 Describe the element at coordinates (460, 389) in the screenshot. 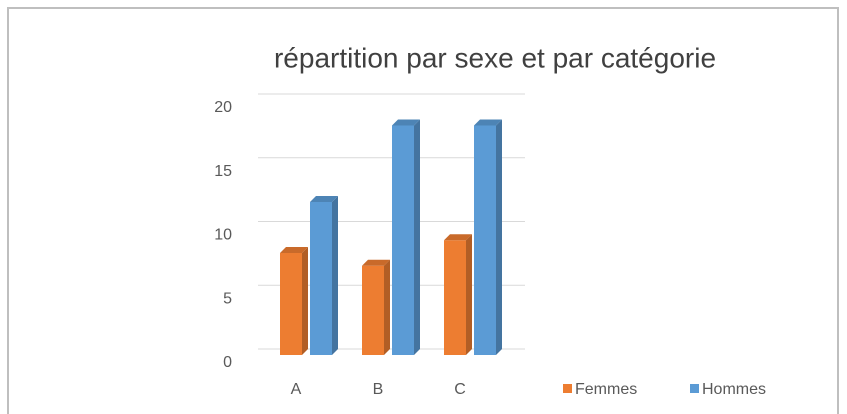

I see `x-tick-label: C` at that location.